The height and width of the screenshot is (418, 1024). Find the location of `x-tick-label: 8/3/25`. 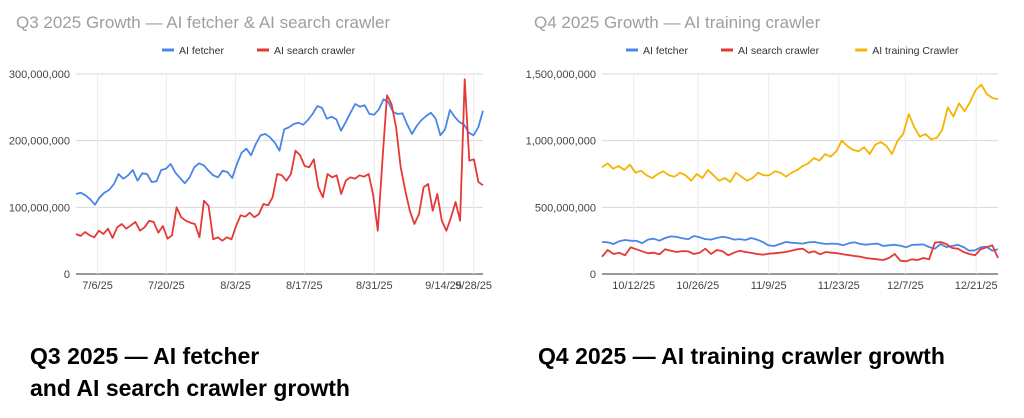

x-tick-label: 8/3/25 is located at coordinates (235, 286).